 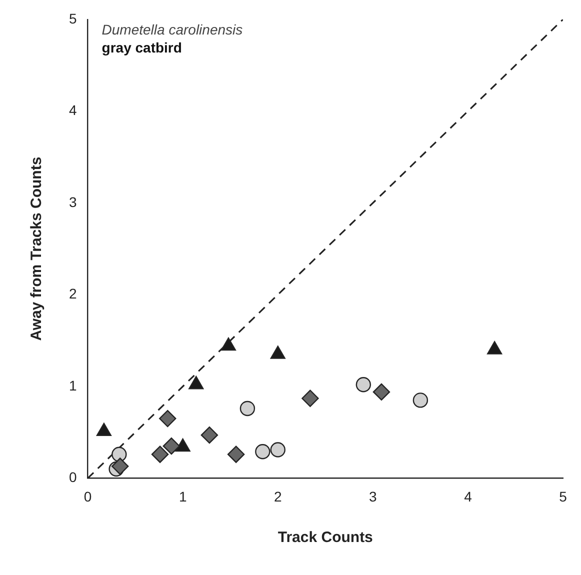 What do you see at coordinates (88, 496) in the screenshot?
I see `x-tick-label: 0` at bounding box center [88, 496].